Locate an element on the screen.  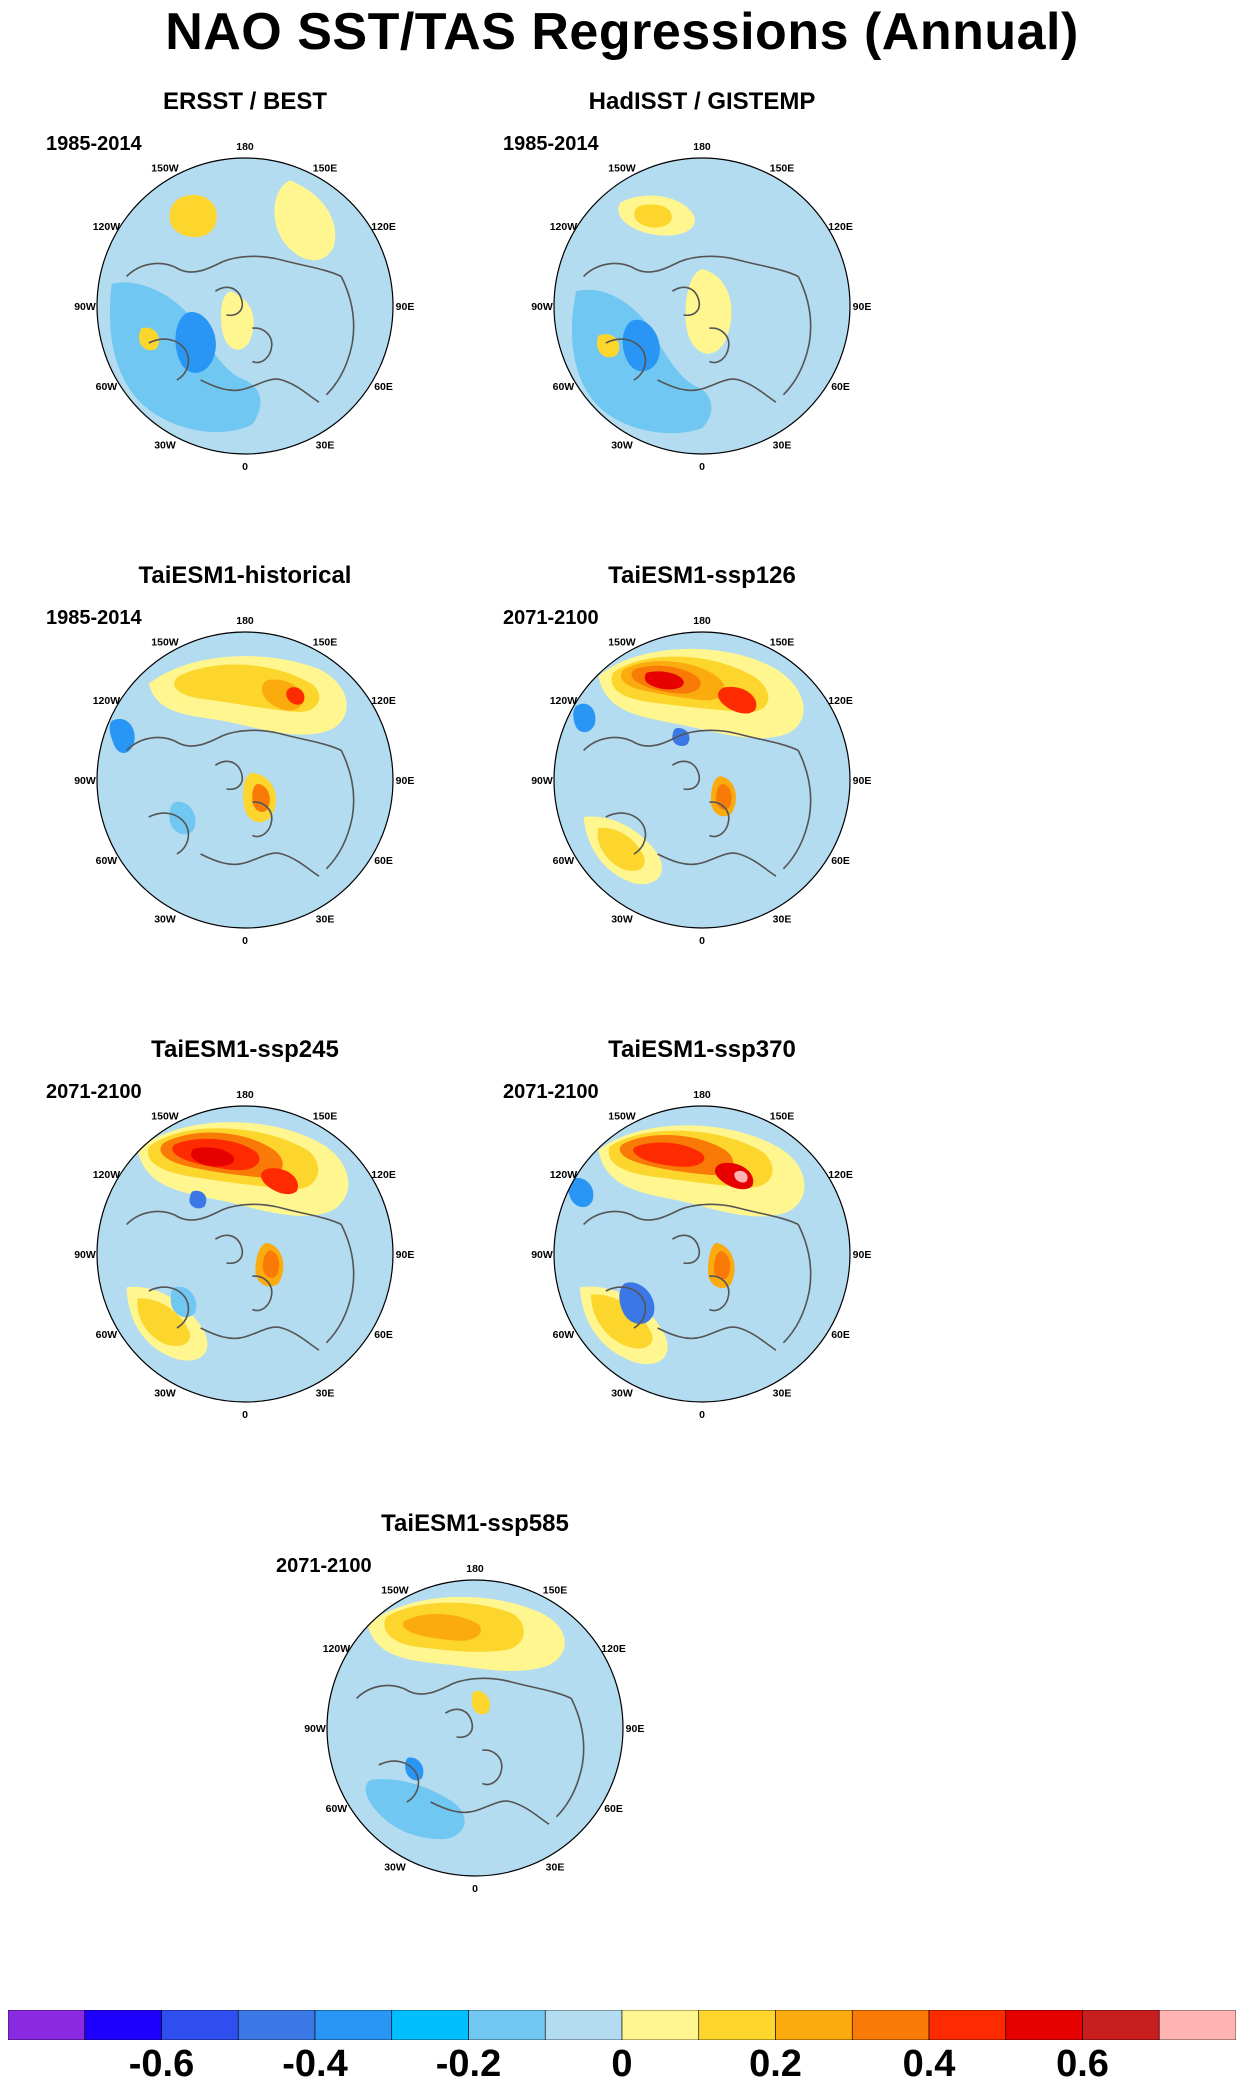
panel-period: 2071-2100 is located at coordinates (551, 618).